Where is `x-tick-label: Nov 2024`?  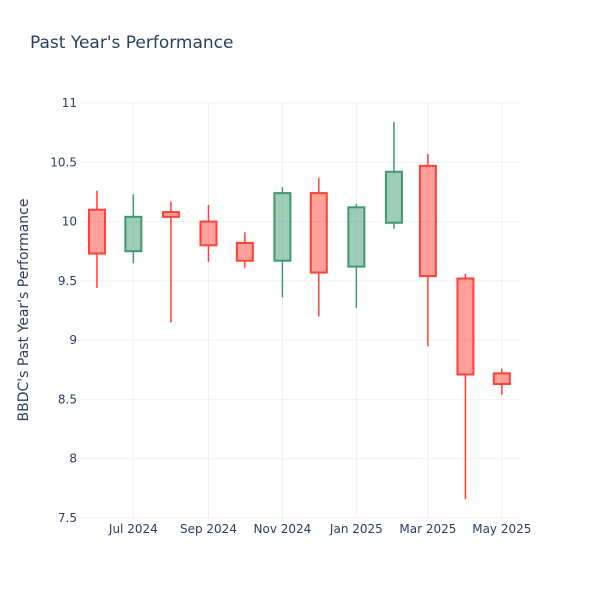 x-tick-label: Nov 2024 is located at coordinates (283, 529).